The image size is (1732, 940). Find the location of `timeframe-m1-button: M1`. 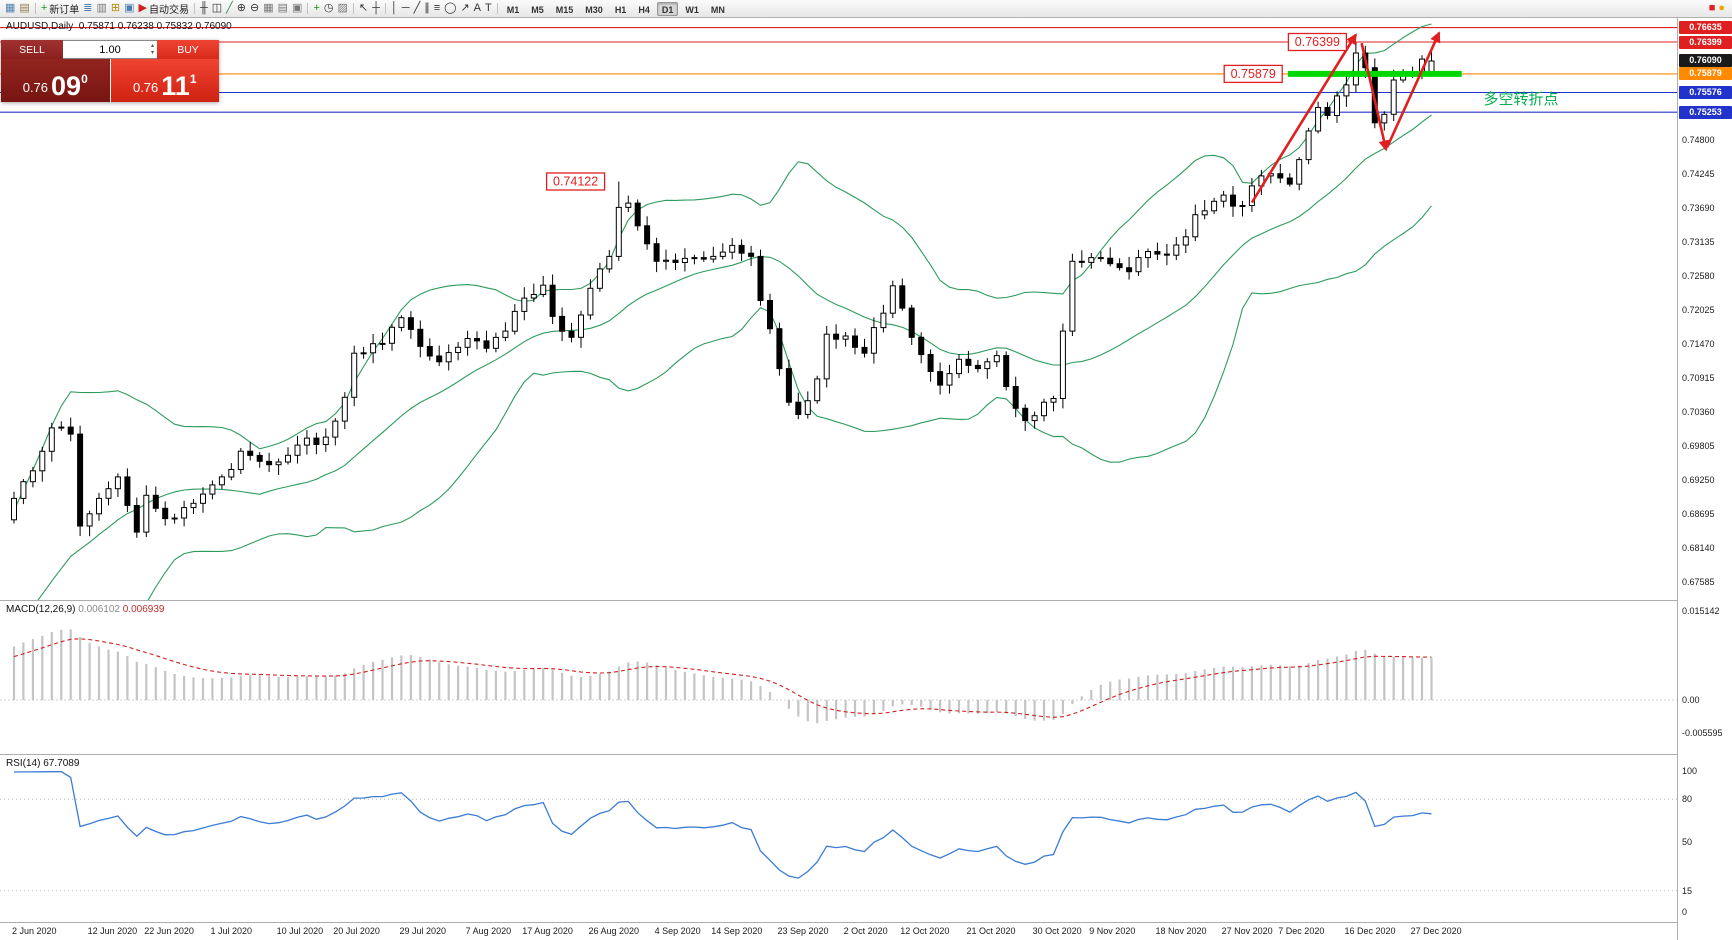

timeframe-m1-button: M1 is located at coordinates (513, 9).